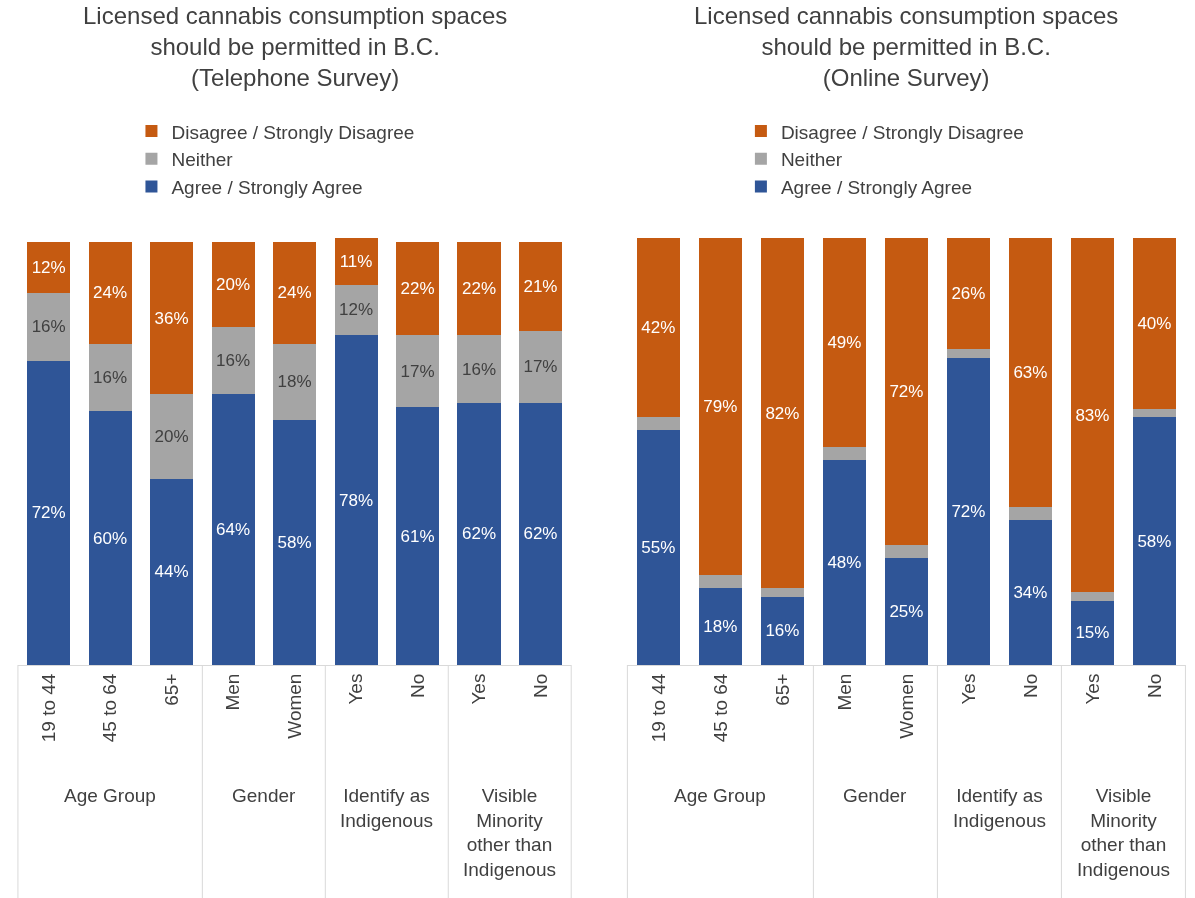 This screenshot has width=1195, height=898. Describe the element at coordinates (264, 795) in the screenshot. I see `text: Gender` at that location.